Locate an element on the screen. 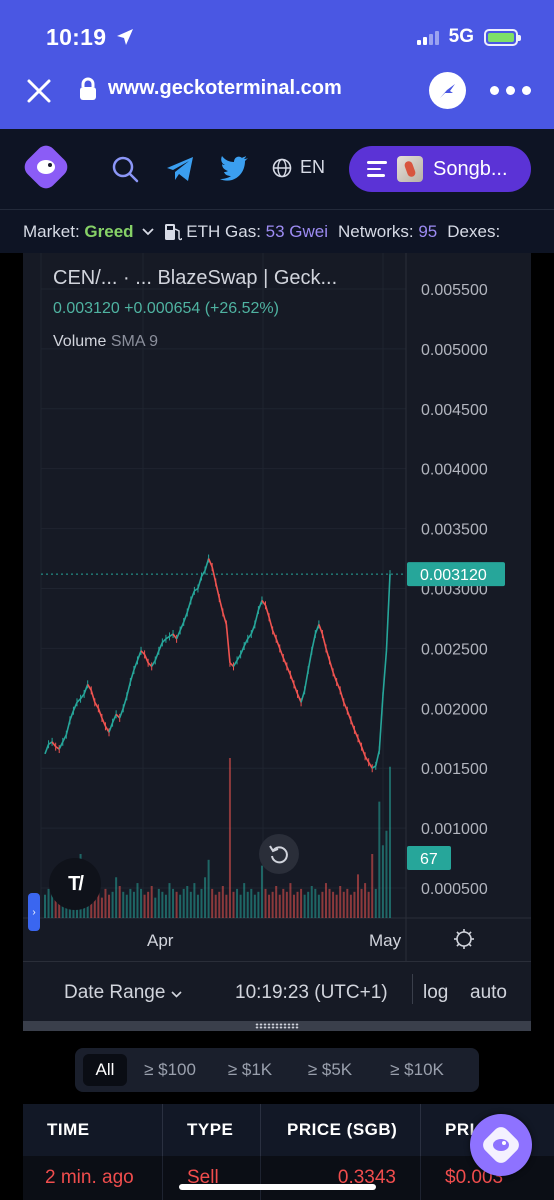 The height and width of the screenshot is (1200, 554). geckoterminal-fab-button is located at coordinates (501, 1145).